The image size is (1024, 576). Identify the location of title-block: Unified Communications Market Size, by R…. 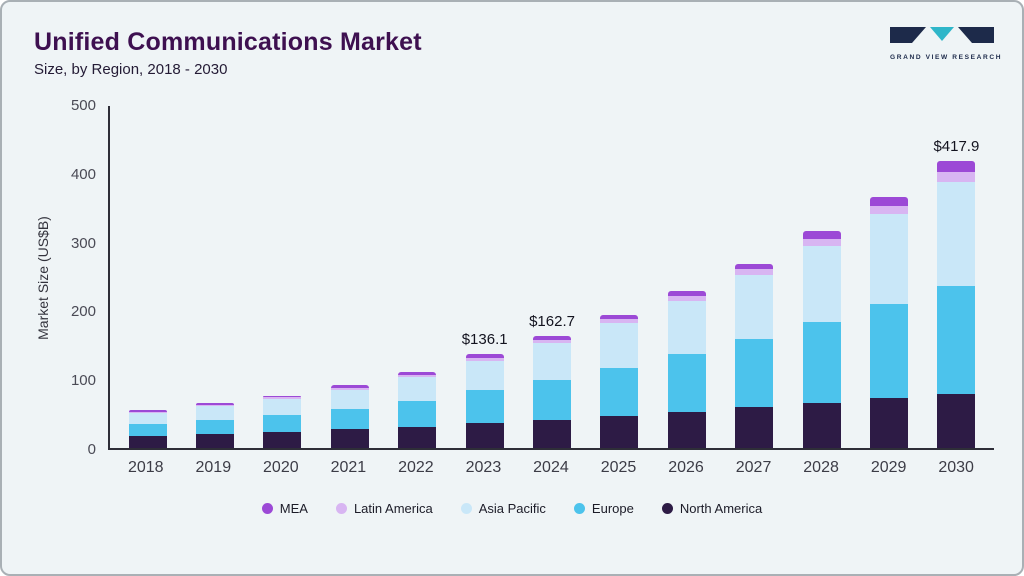
(226, 48).